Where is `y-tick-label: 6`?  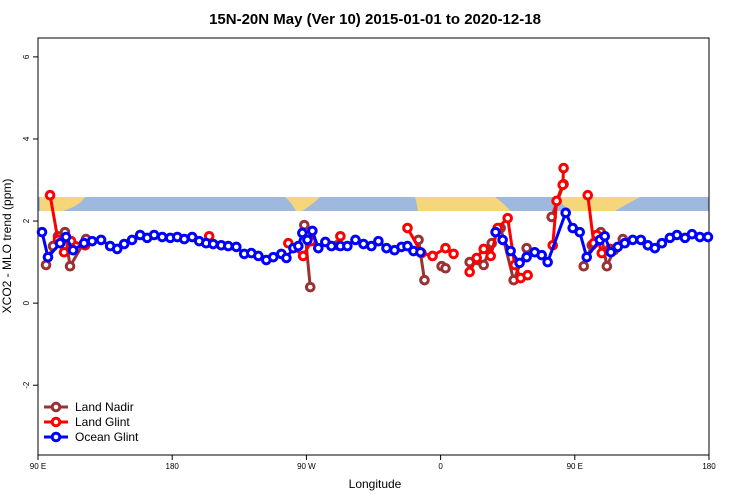
y-tick-label: 6 is located at coordinates (26, 56).